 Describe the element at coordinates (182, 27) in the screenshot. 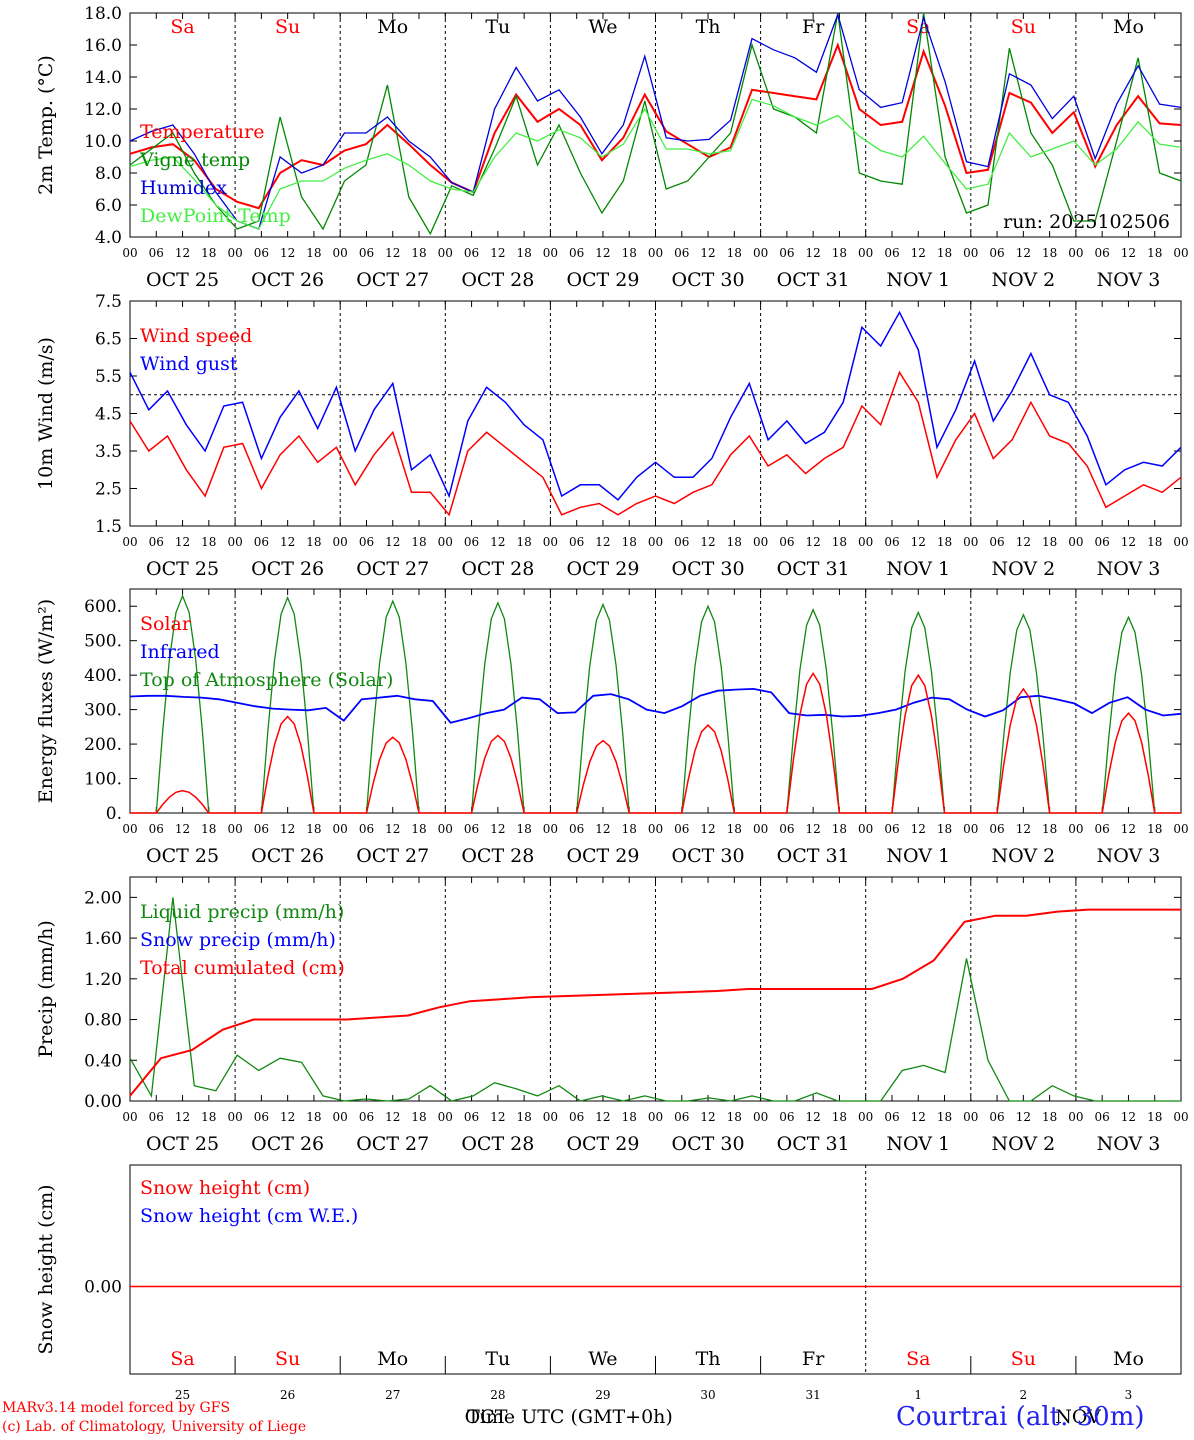

I see `day-abbr: Sa` at that location.